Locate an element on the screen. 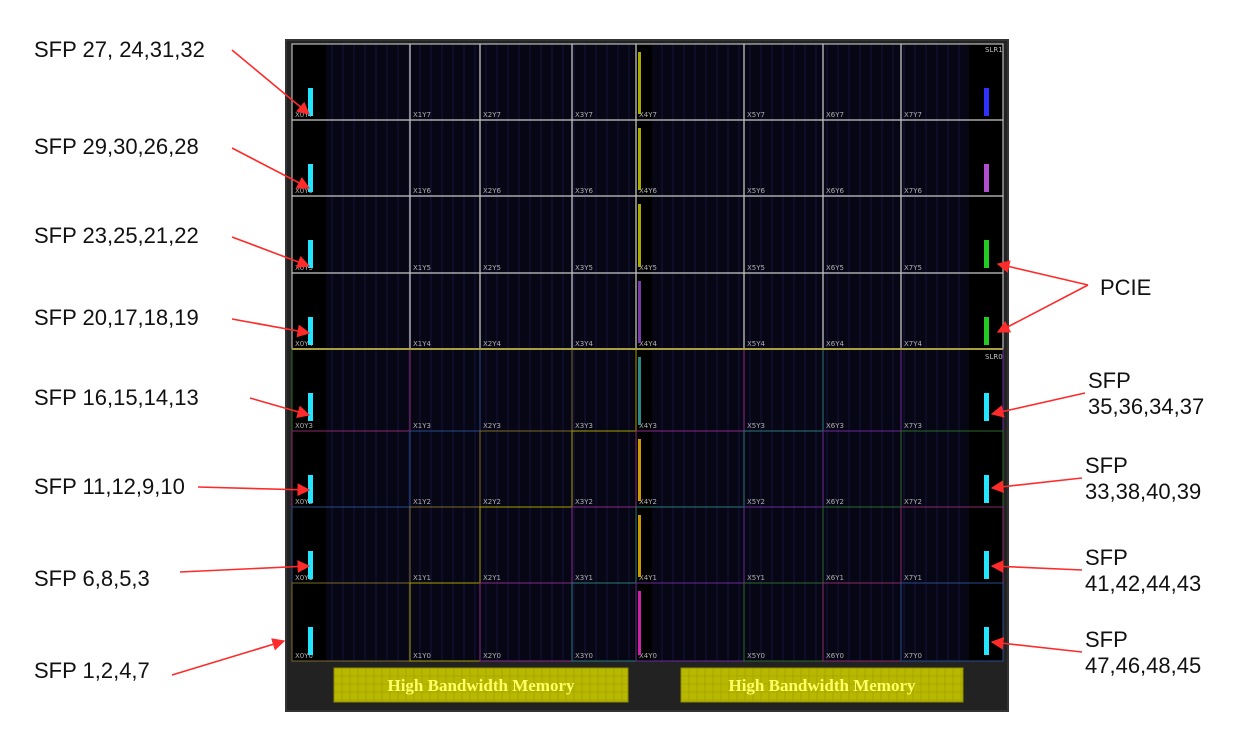 This screenshot has height=736, width=1245. clock-region-label: X5Y1 is located at coordinates (756, 578).